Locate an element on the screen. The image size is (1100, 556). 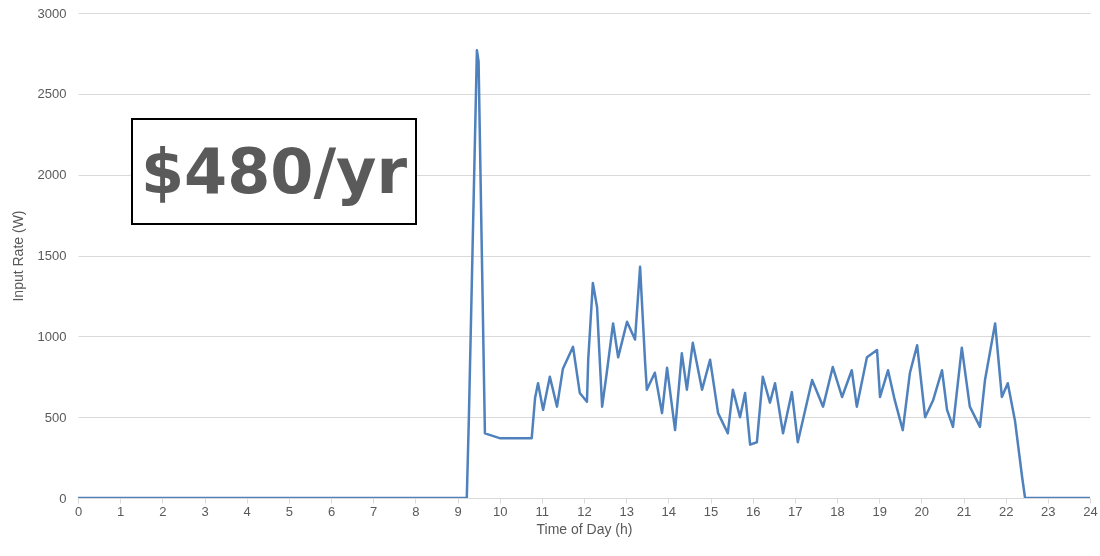
x-tick-label: 14 is located at coordinates (669, 511).